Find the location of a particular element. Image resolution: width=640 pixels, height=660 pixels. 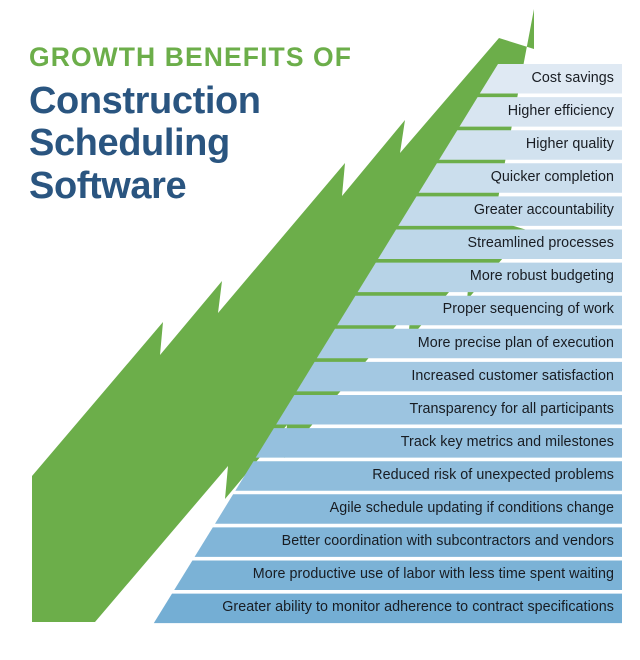

benefit-bar-label: Higher quality is located at coordinates (569, 143).